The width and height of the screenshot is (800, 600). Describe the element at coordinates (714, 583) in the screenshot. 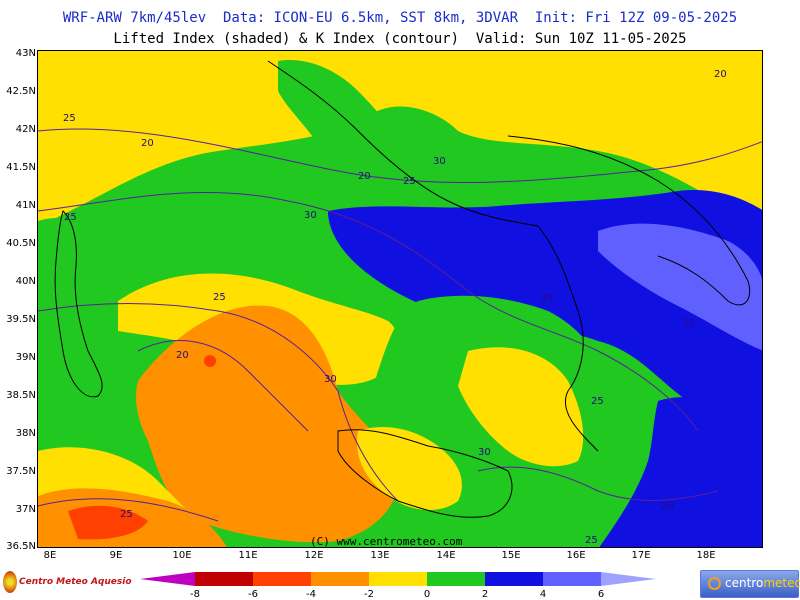

I see `logo-globe-icon` at that location.